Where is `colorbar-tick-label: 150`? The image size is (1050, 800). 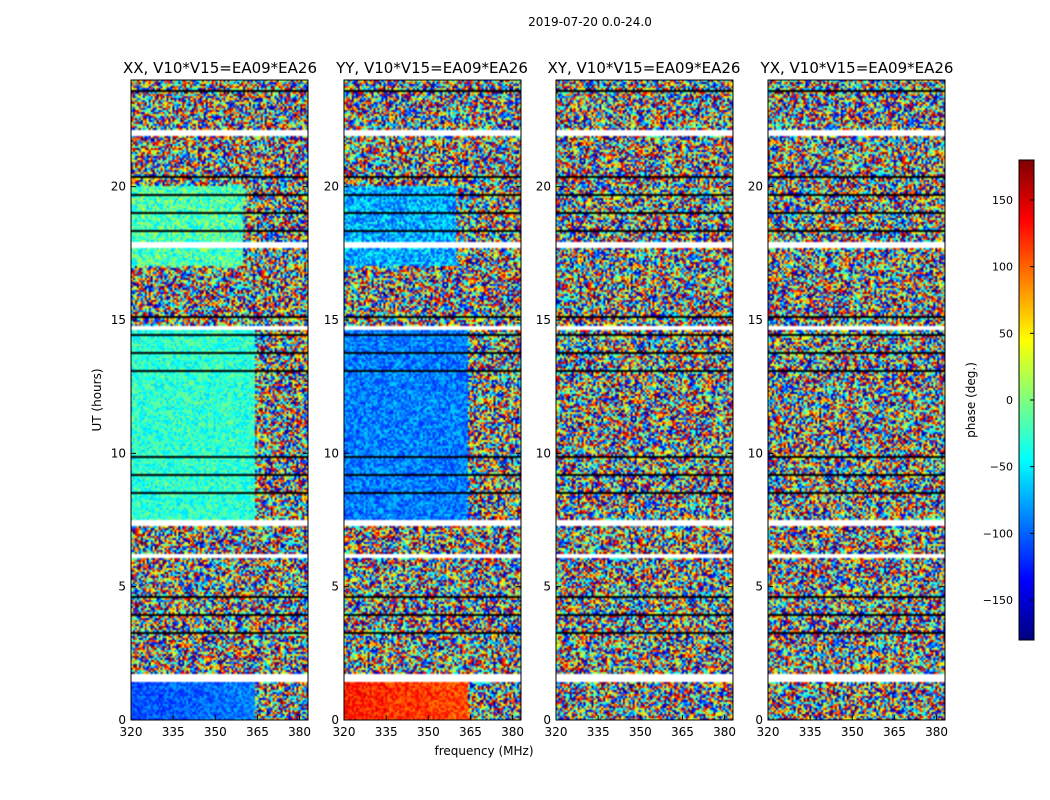 colorbar-tick-label: 150 is located at coordinates (1002, 200).